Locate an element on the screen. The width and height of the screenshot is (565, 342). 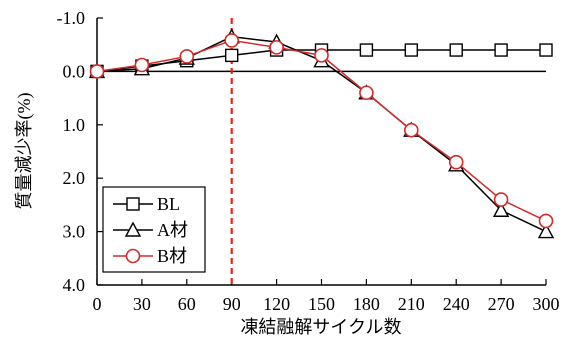
x-tick-label: 180 is located at coordinates (366, 304).